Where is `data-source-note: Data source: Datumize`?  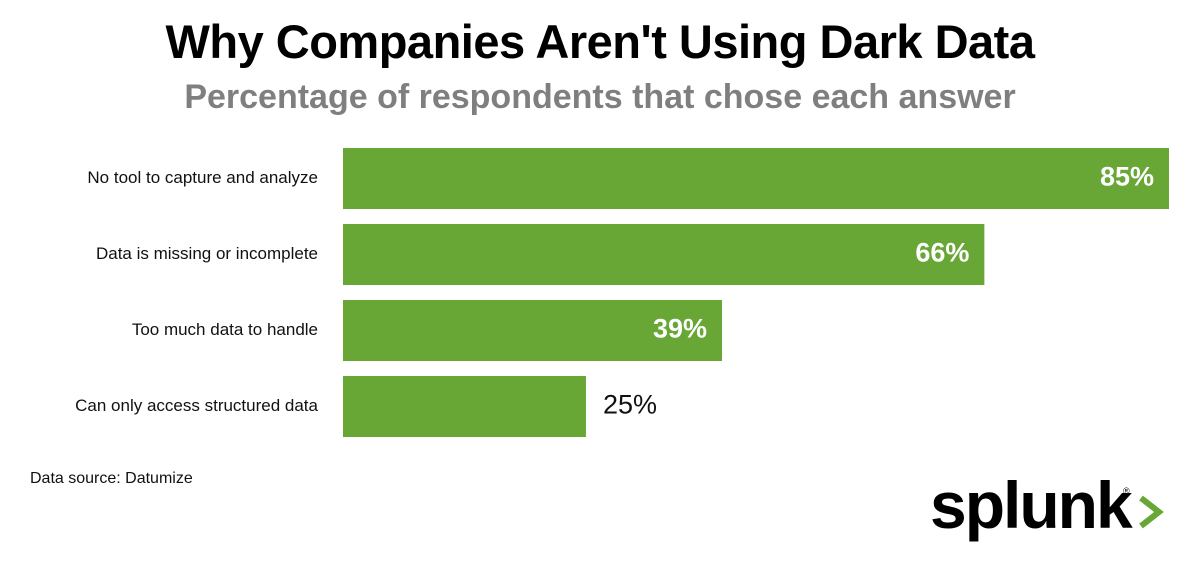 data-source-note: Data source: Datumize is located at coordinates (111, 478).